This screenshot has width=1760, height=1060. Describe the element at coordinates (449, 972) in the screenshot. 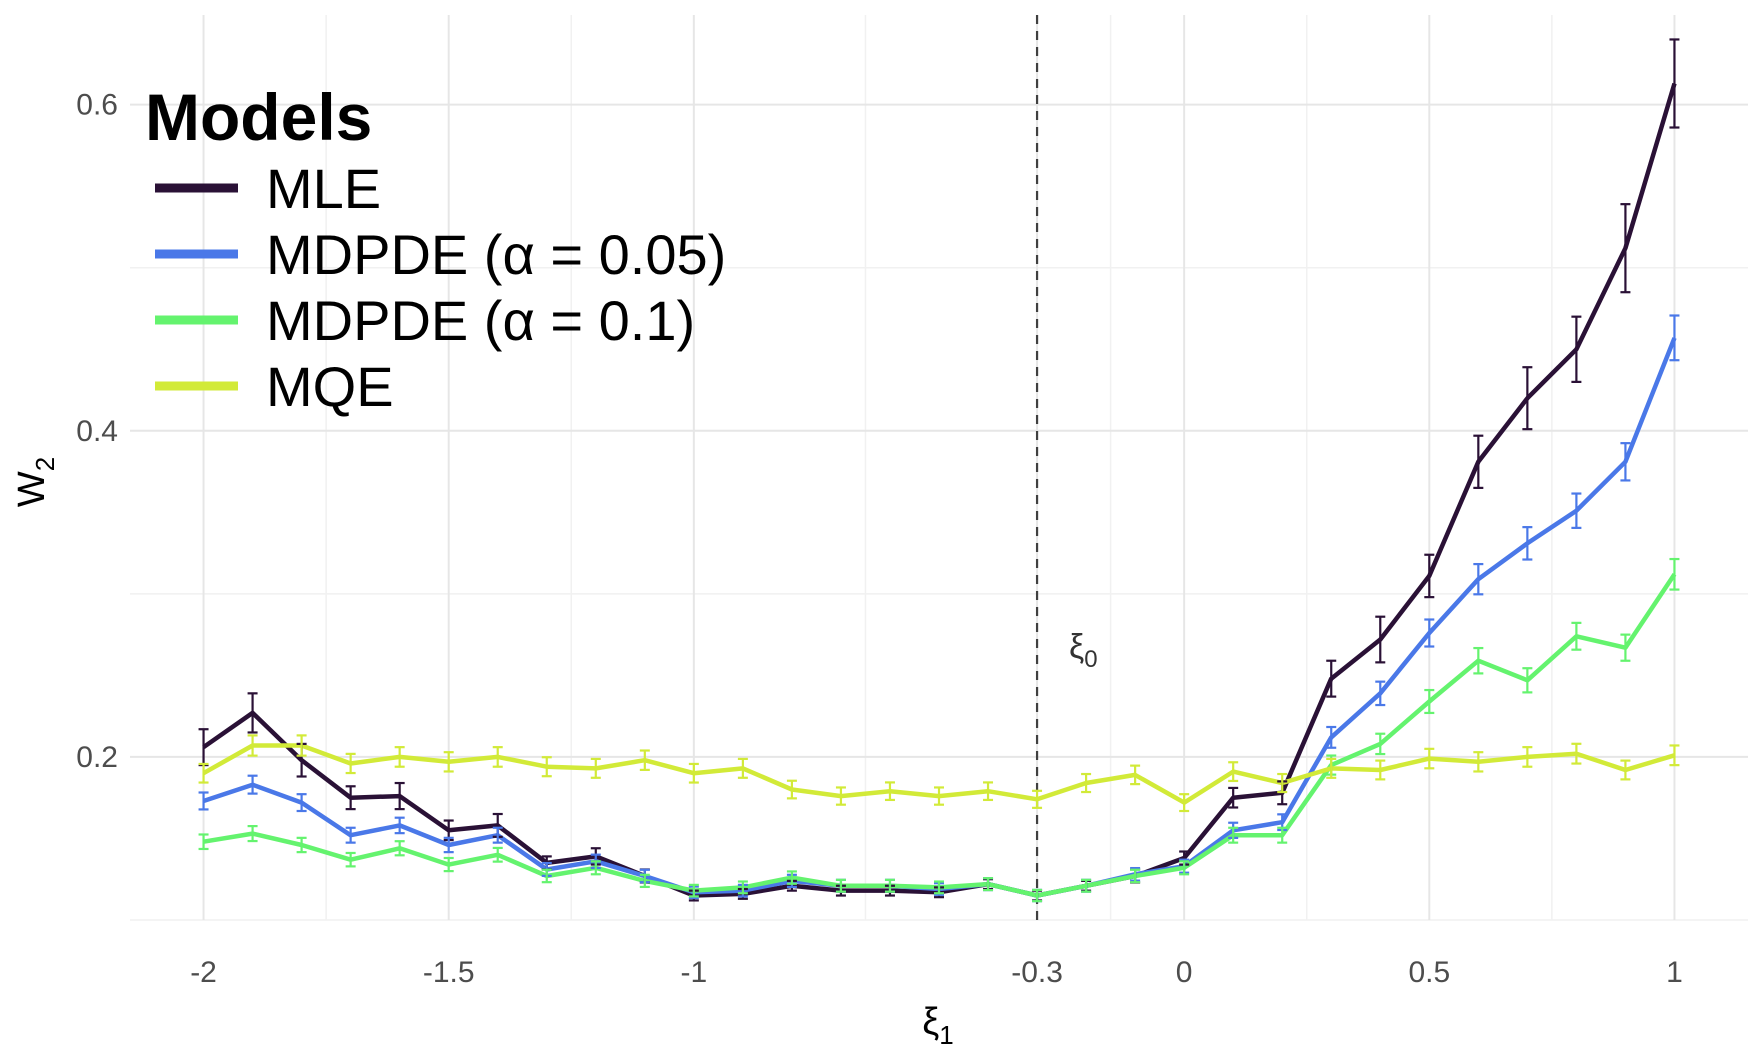

I see `x-tick-label: -1.5` at that location.